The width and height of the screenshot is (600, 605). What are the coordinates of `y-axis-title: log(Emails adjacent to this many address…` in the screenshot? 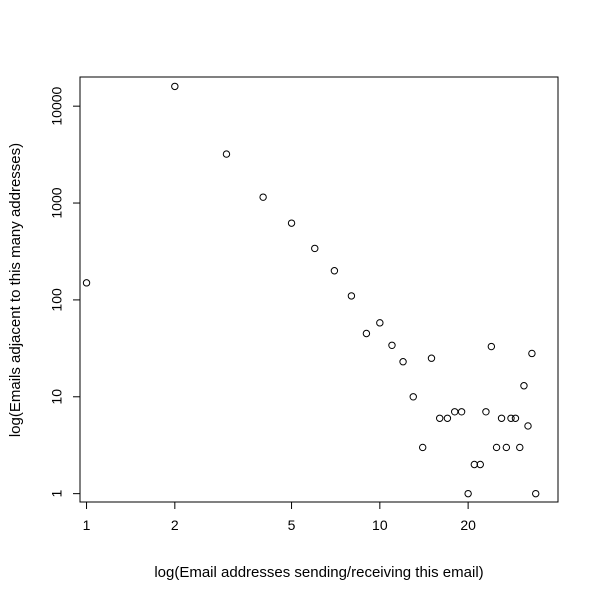 It's located at (15, 290).